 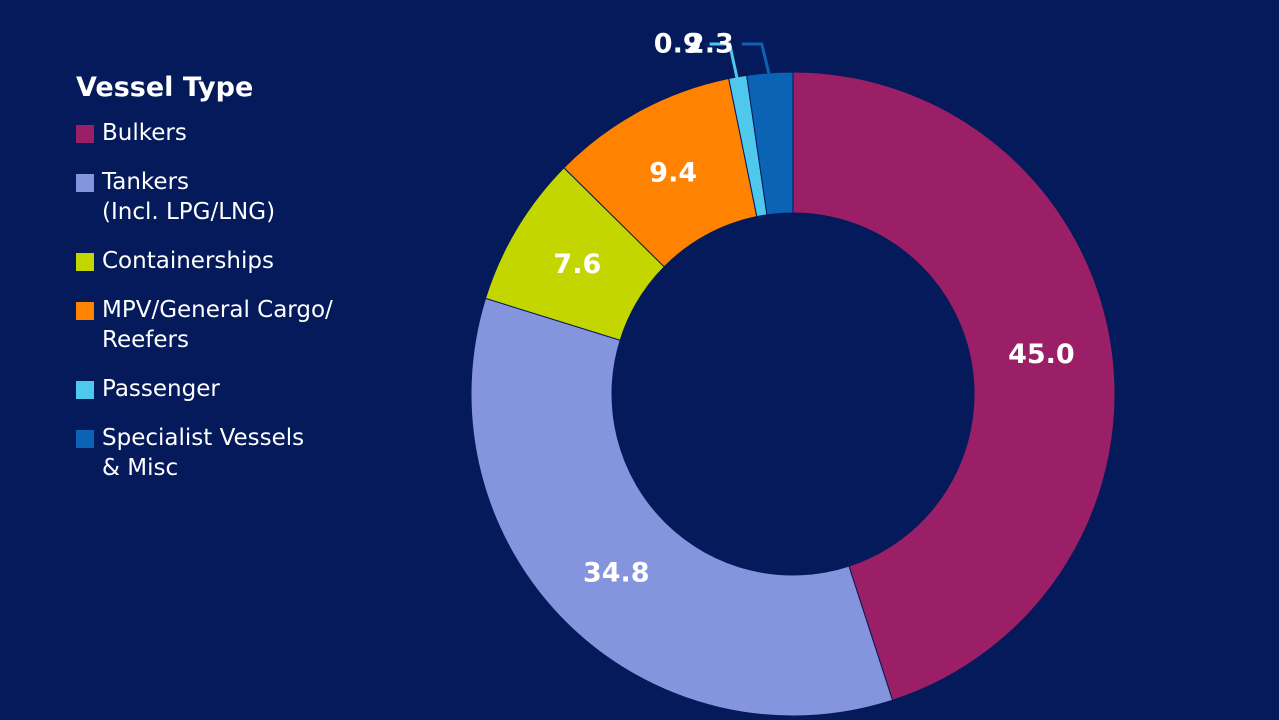 What do you see at coordinates (189, 197) in the screenshot?
I see `legend-label: Tankers (Incl. LPG/LNG)` at bounding box center [189, 197].